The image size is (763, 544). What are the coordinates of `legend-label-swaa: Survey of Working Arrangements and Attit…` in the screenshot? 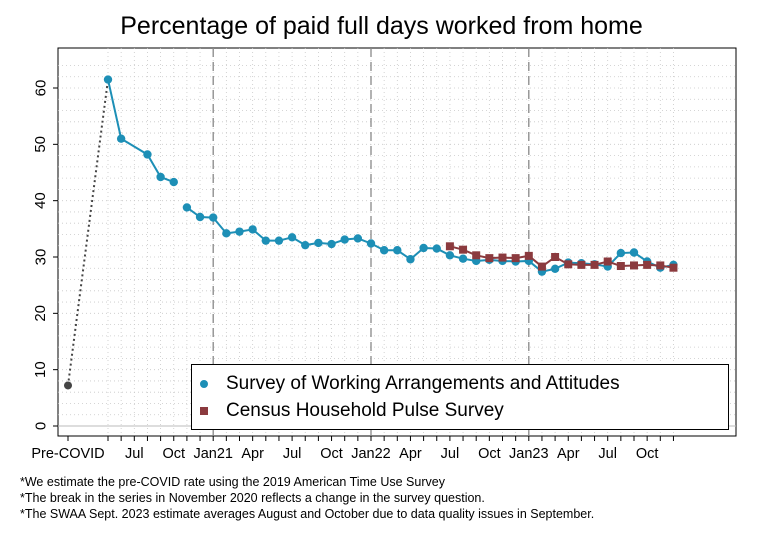 It's located at (423, 383).